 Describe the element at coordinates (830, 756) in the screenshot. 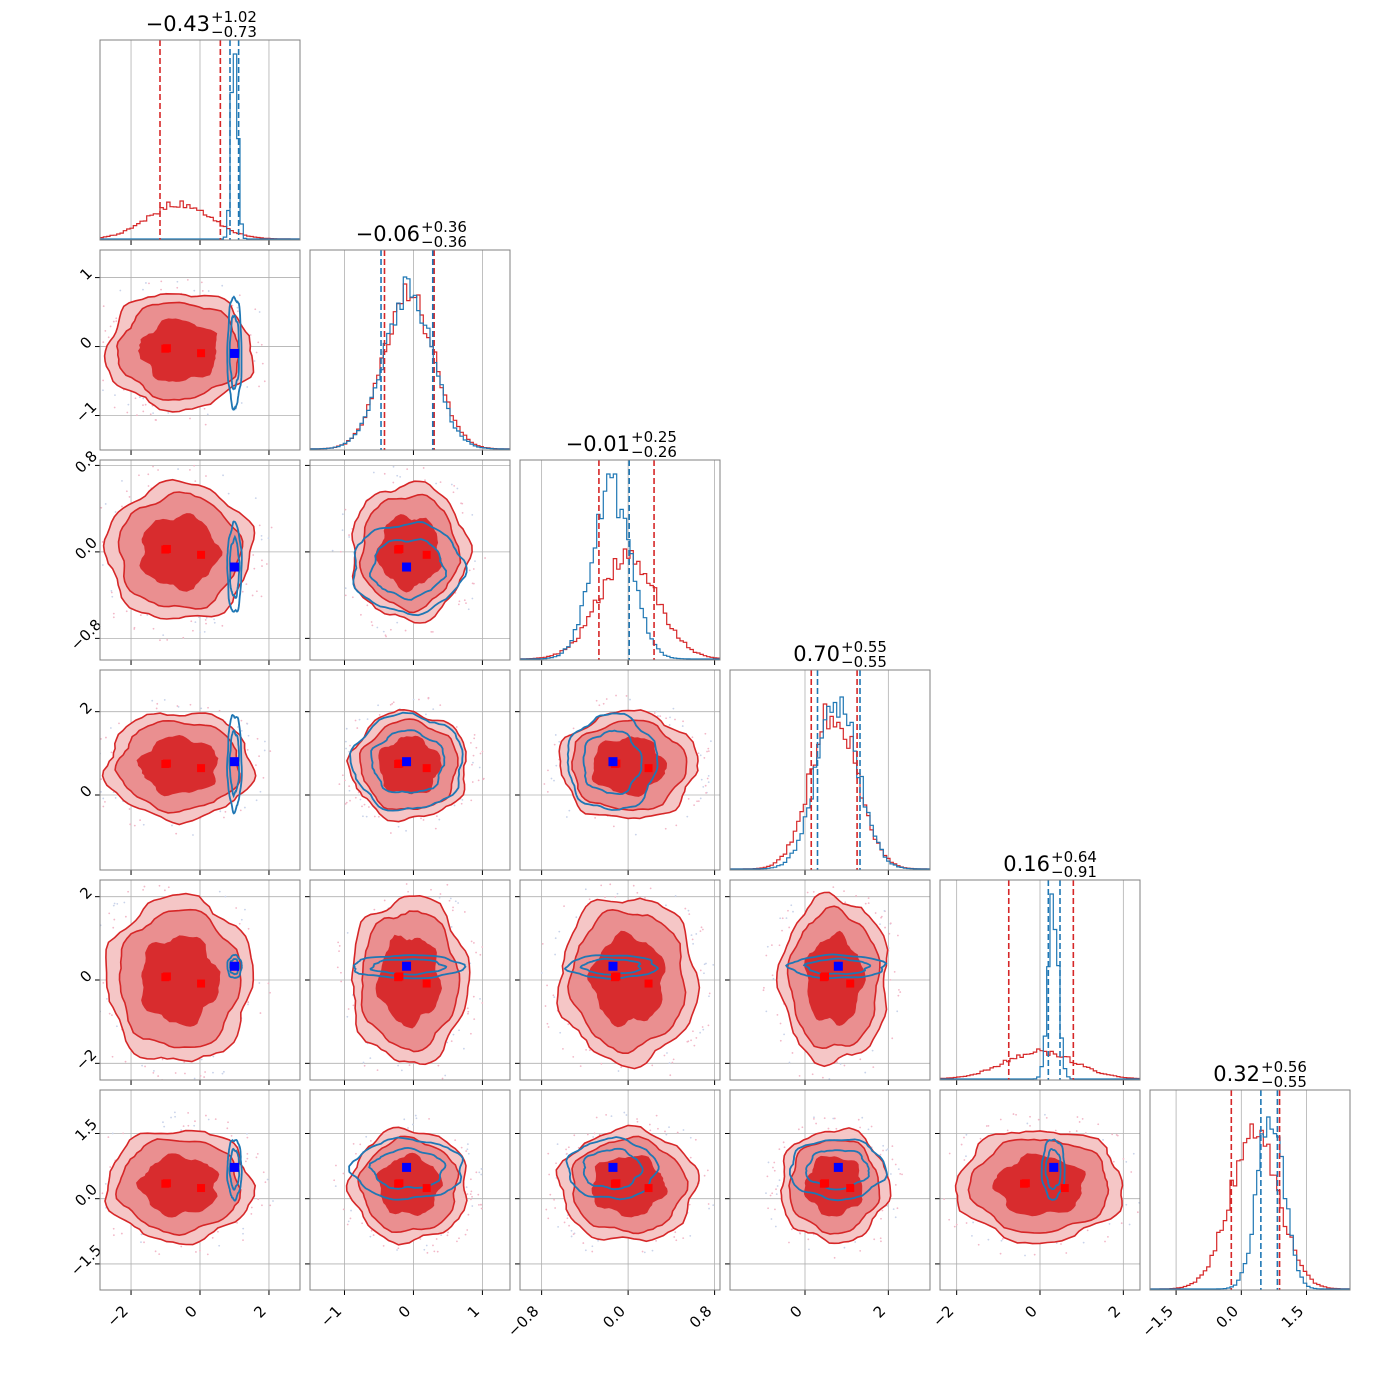

I see `diag-panel-3: 0.70 +0.55−0.55` at that location.